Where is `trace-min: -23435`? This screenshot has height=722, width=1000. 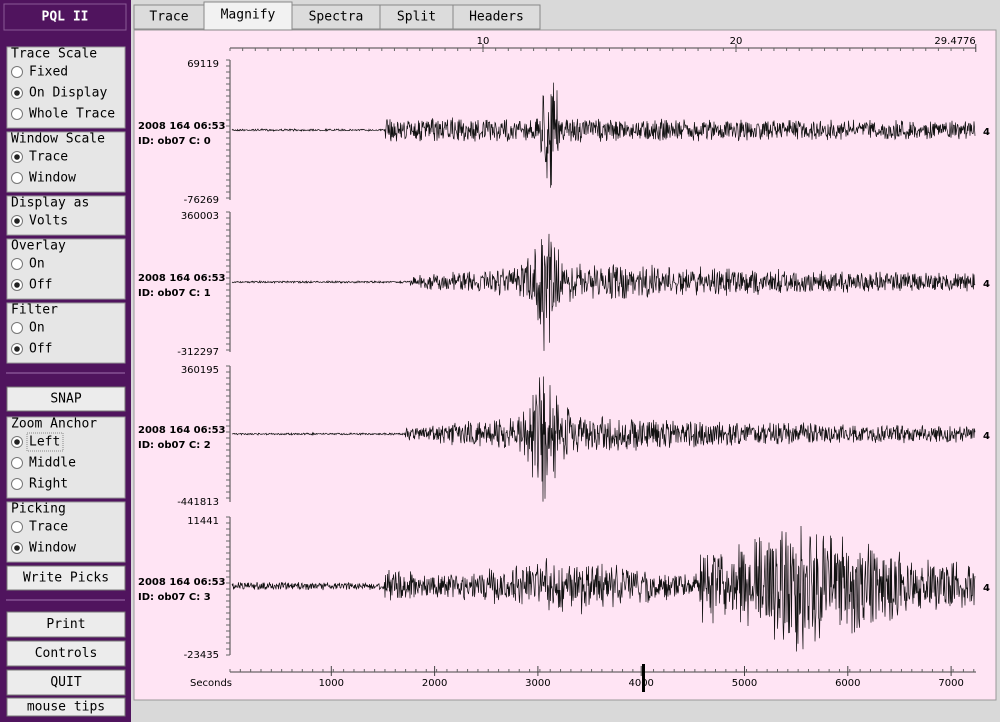 trace-min: -23435 is located at coordinates (201, 655).